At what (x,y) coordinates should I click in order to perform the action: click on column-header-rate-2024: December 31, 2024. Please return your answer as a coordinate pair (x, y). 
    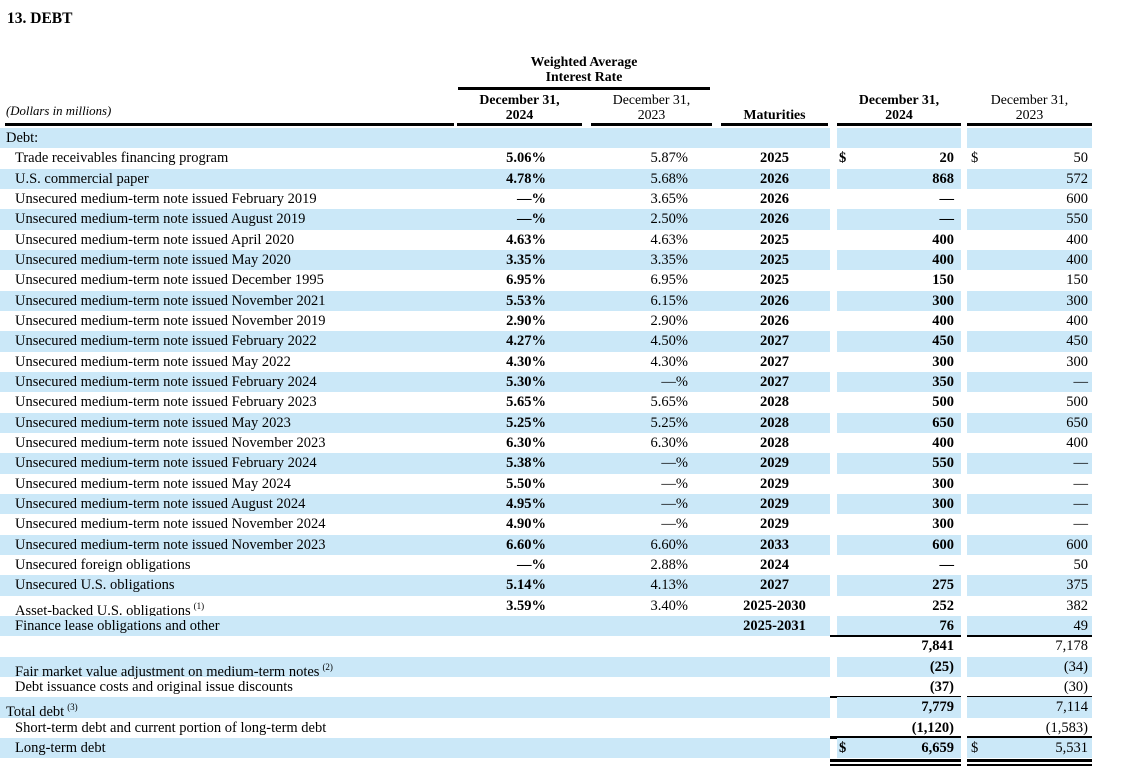
    Looking at the image, I should click on (519, 107).